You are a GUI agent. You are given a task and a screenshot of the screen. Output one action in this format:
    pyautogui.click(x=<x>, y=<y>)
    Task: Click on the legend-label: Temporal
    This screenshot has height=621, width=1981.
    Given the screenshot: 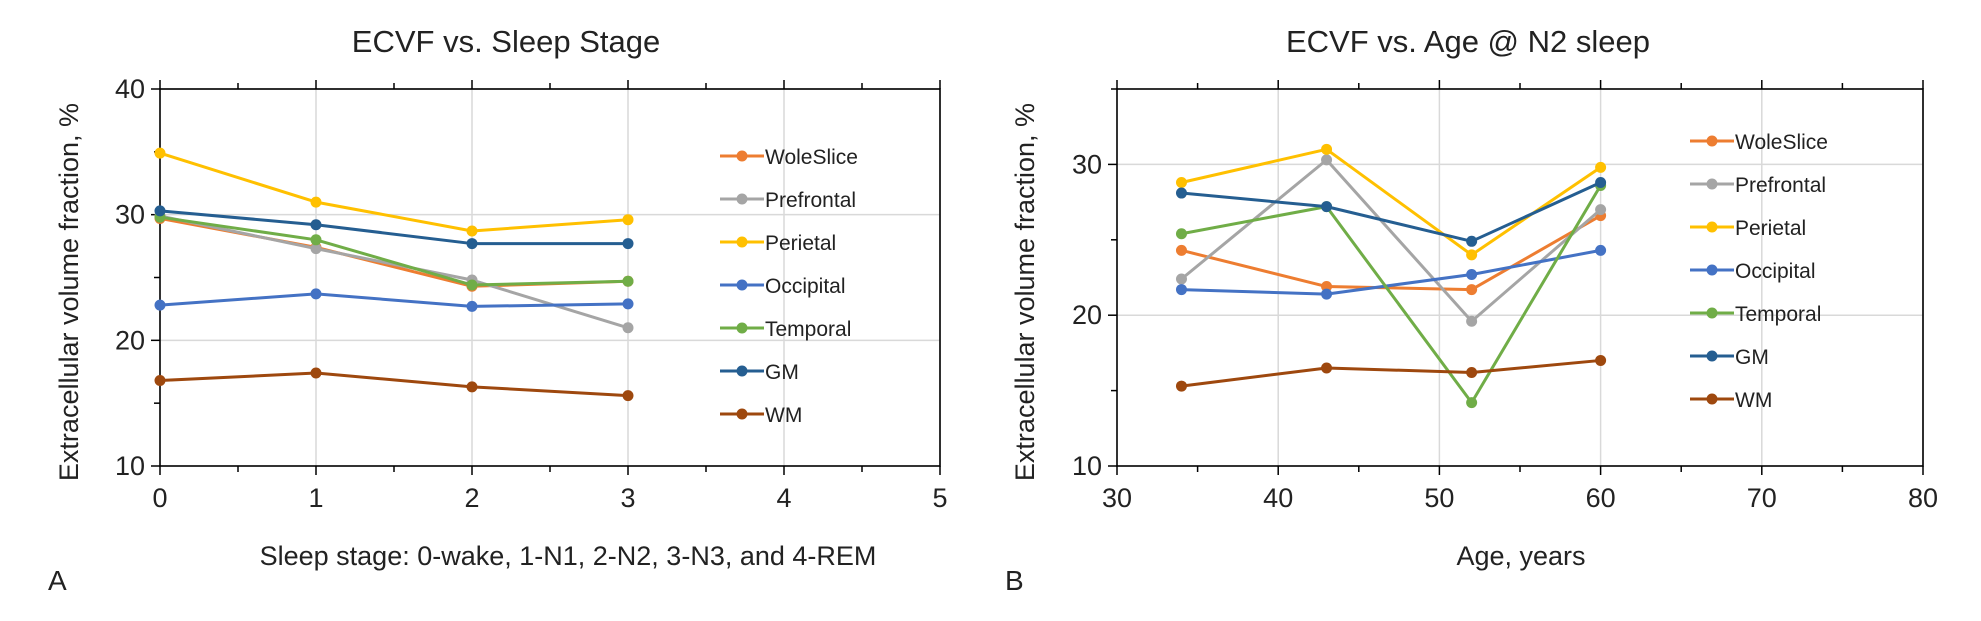 What is the action you would take?
    pyautogui.click(x=1778, y=314)
    